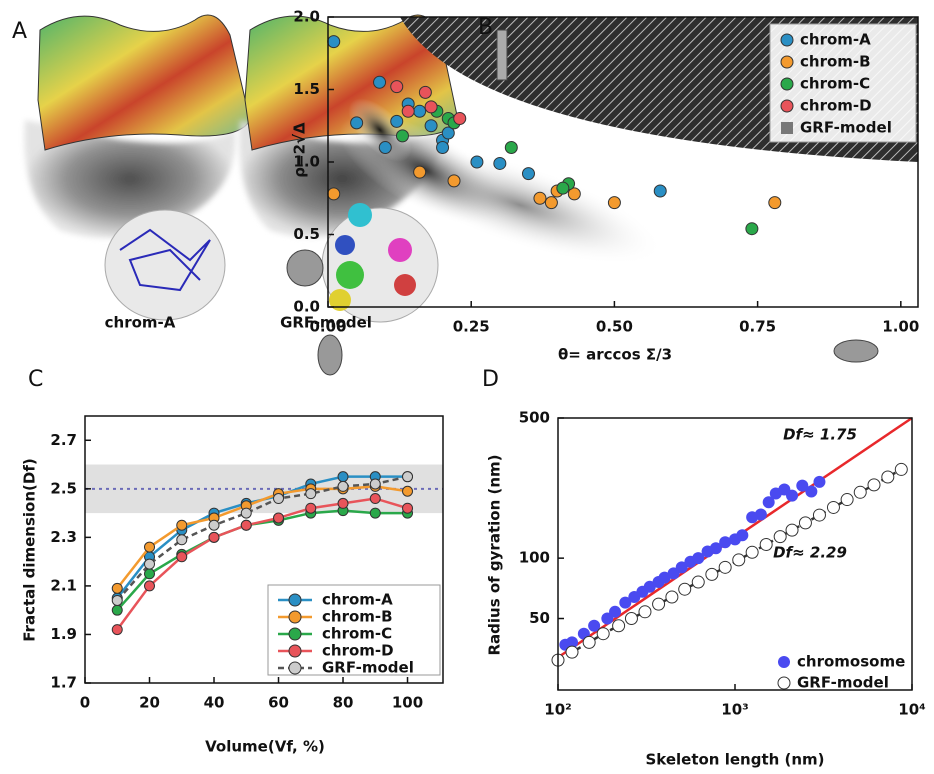 The image size is (934, 774). Describe the element at coordinates (306, 162) in the screenshot. I see `y-tick-label: 1.0` at that location.